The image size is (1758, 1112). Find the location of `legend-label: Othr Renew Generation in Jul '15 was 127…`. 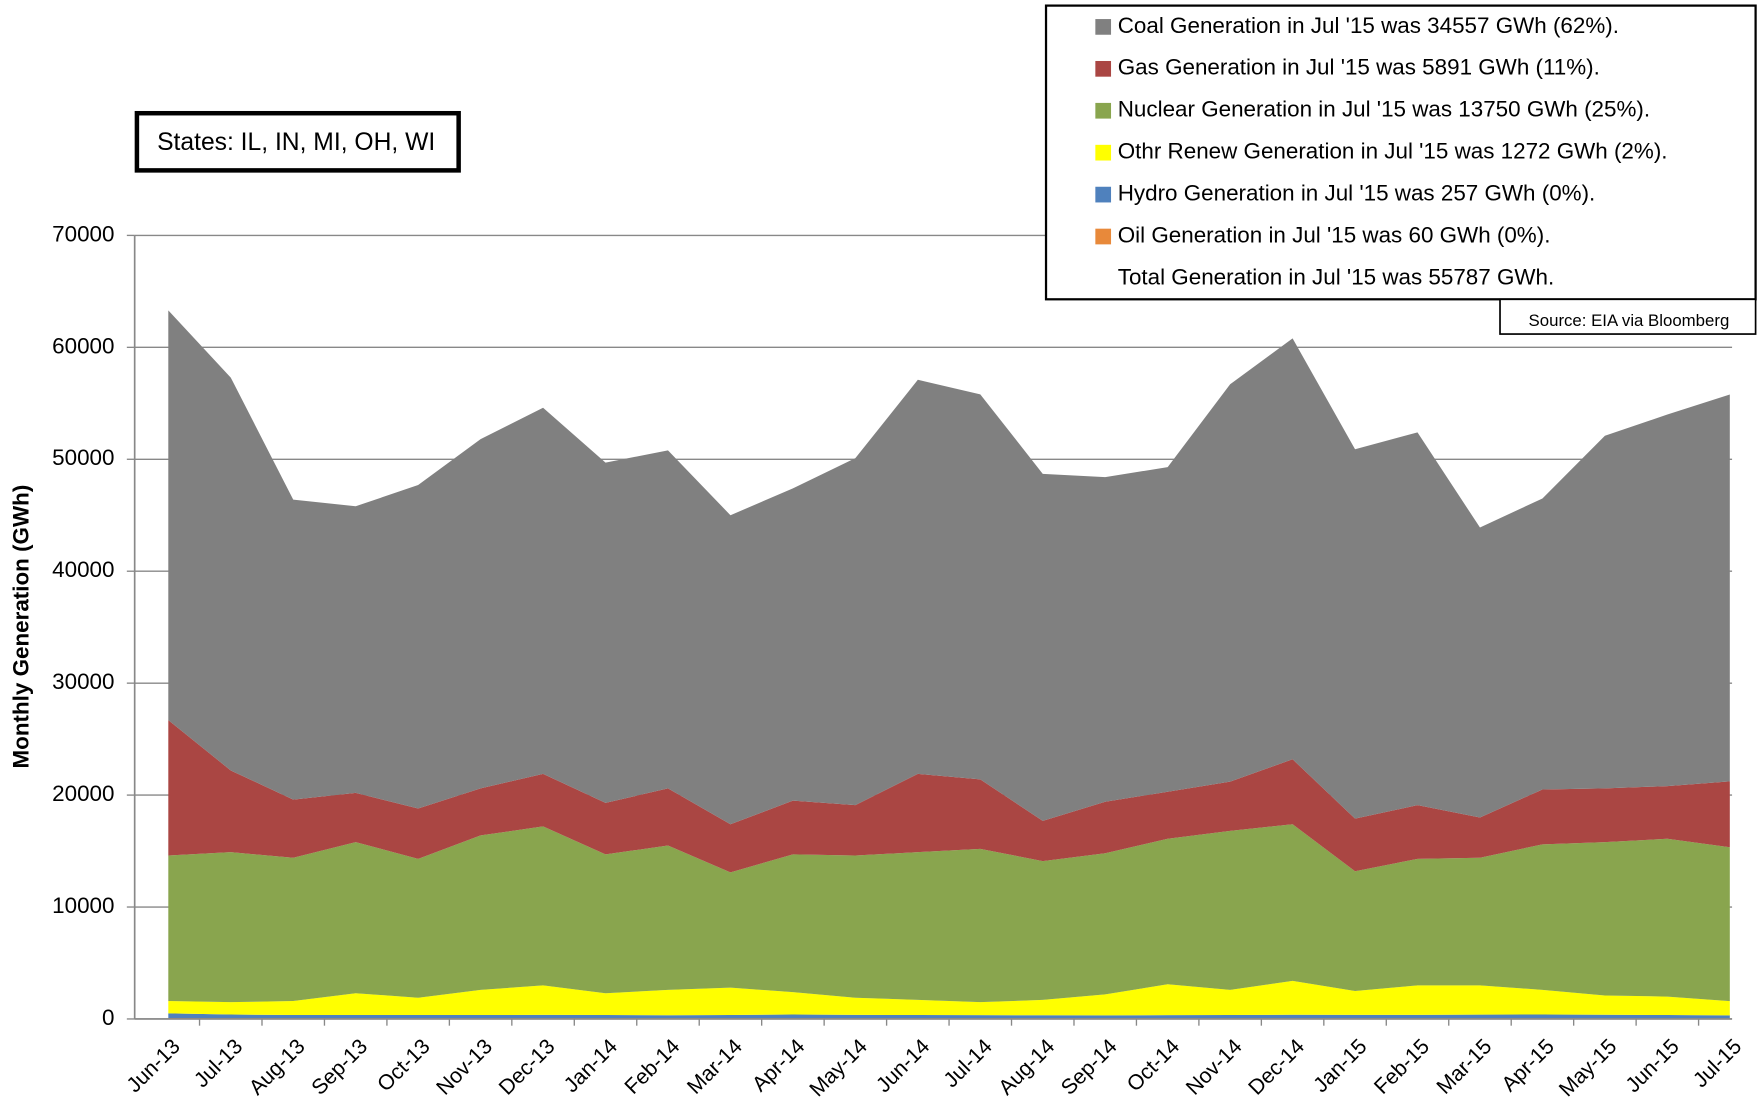

legend-label: Othr Renew Generation in Jul '15 was 127… is located at coordinates (1393, 151).